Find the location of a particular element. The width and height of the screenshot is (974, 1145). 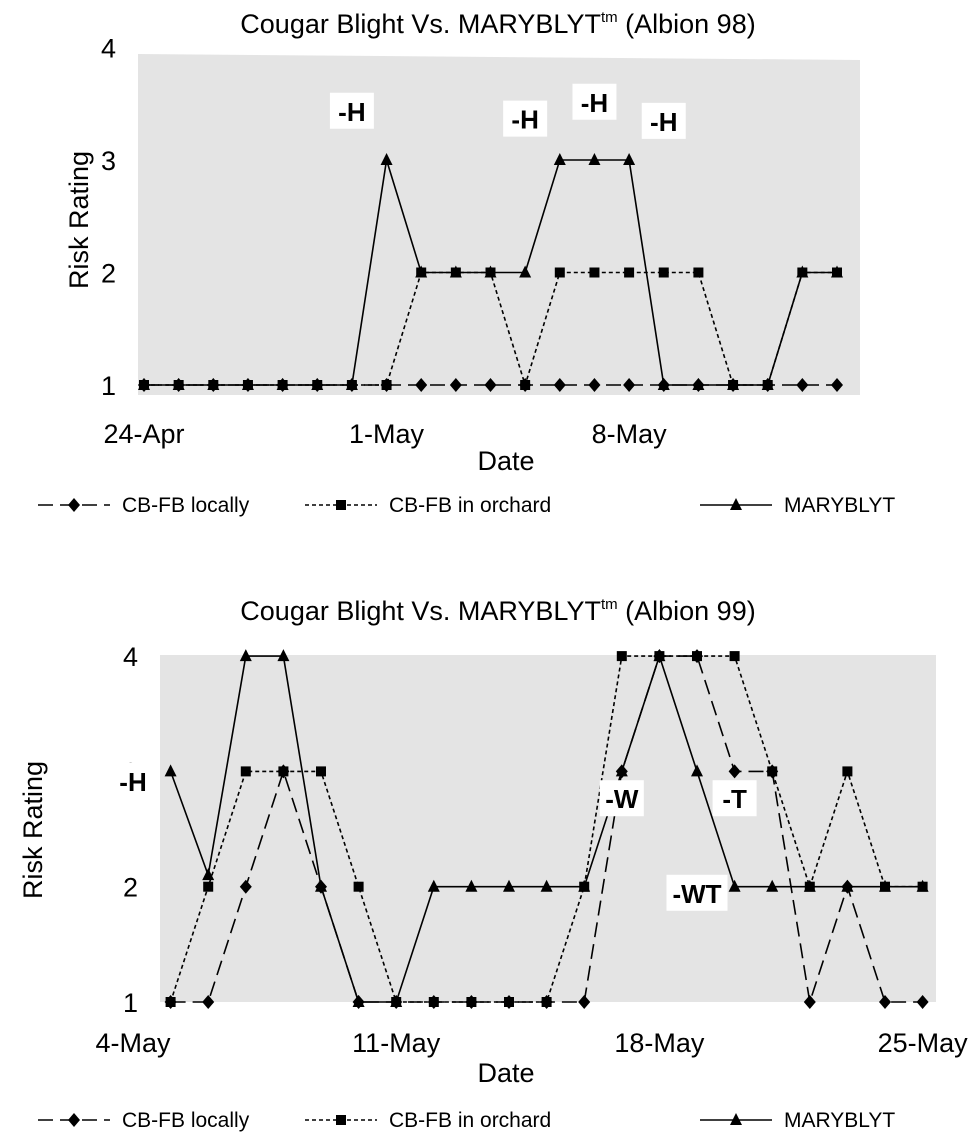

y-tick-label: 1 is located at coordinates (108, 386).